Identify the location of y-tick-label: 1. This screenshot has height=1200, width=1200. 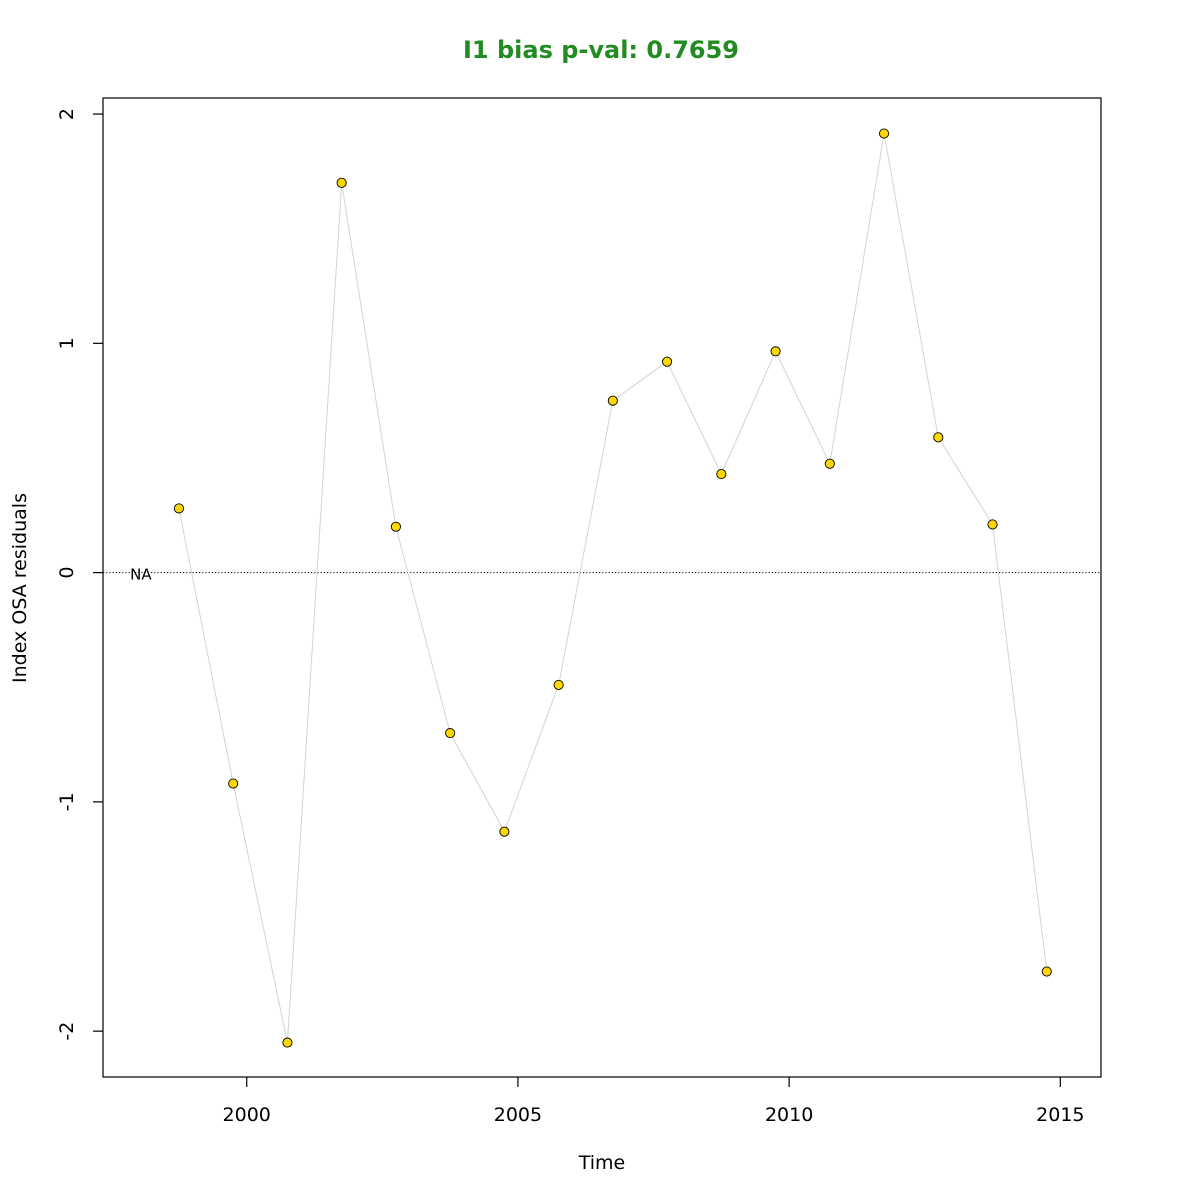
(67, 343).